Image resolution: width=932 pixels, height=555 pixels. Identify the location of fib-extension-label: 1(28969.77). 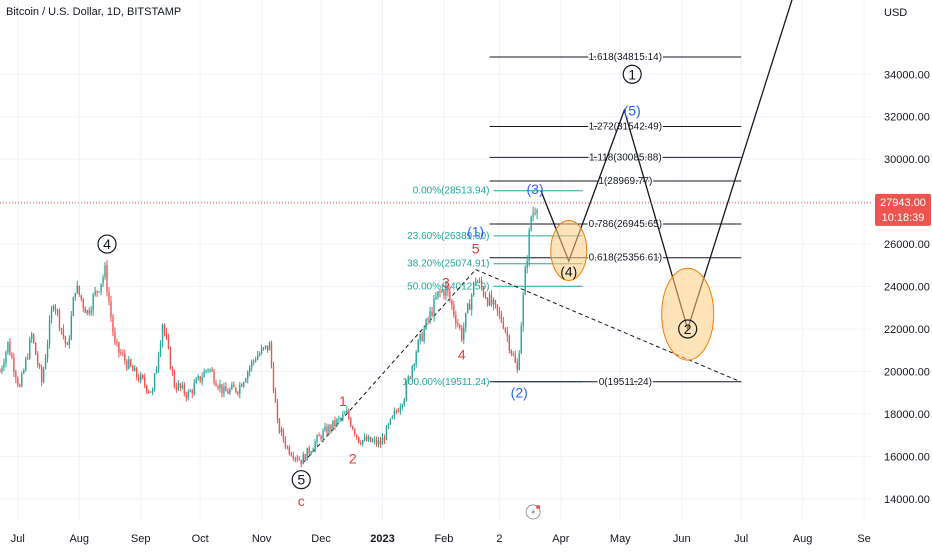
(625, 181).